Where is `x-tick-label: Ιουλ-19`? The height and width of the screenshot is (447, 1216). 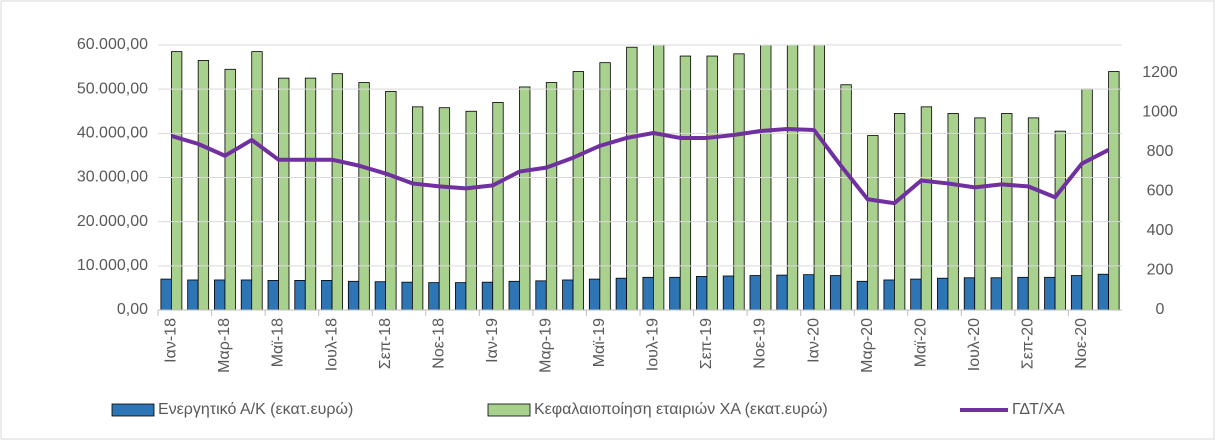
x-tick-label: Ιουλ-19 is located at coordinates (653, 344).